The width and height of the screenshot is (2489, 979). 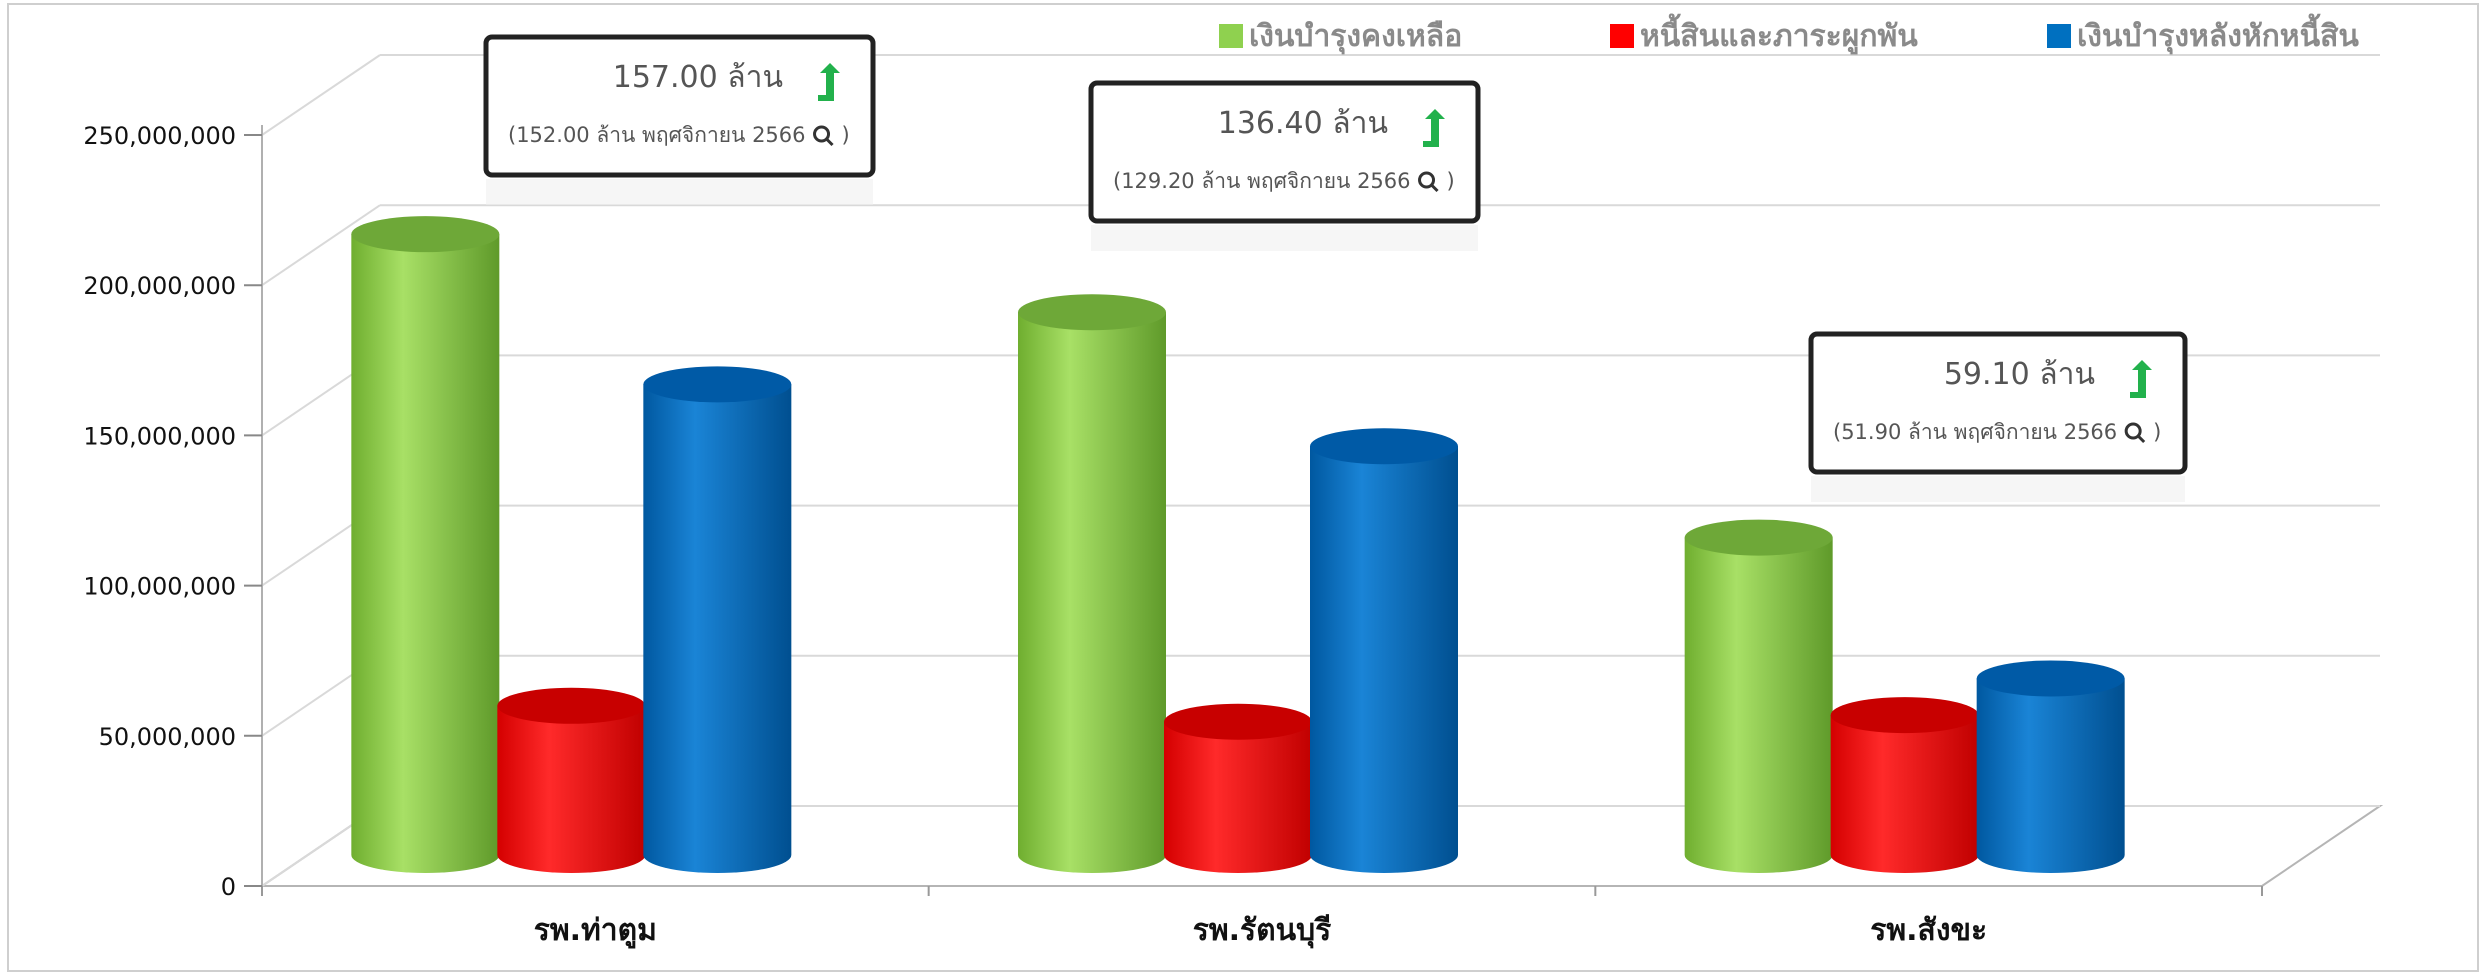 What do you see at coordinates (167, 737) in the screenshot?
I see `y-tick-label: 50,000,000` at bounding box center [167, 737].